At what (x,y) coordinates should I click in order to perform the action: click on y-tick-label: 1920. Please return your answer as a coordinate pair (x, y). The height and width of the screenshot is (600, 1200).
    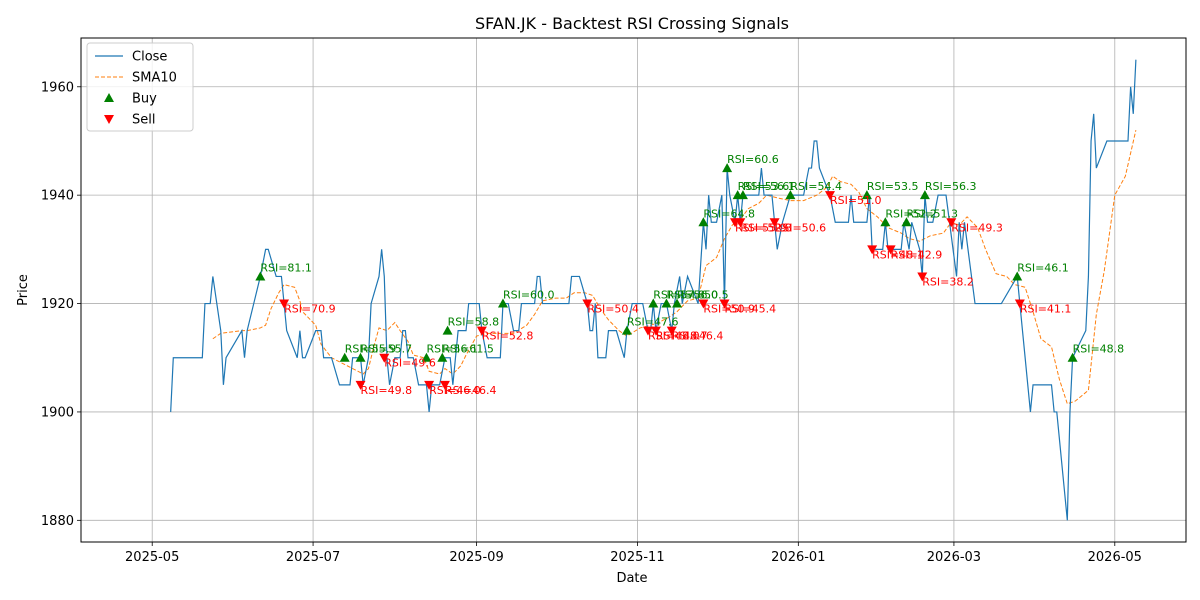
    Looking at the image, I should click on (57, 304).